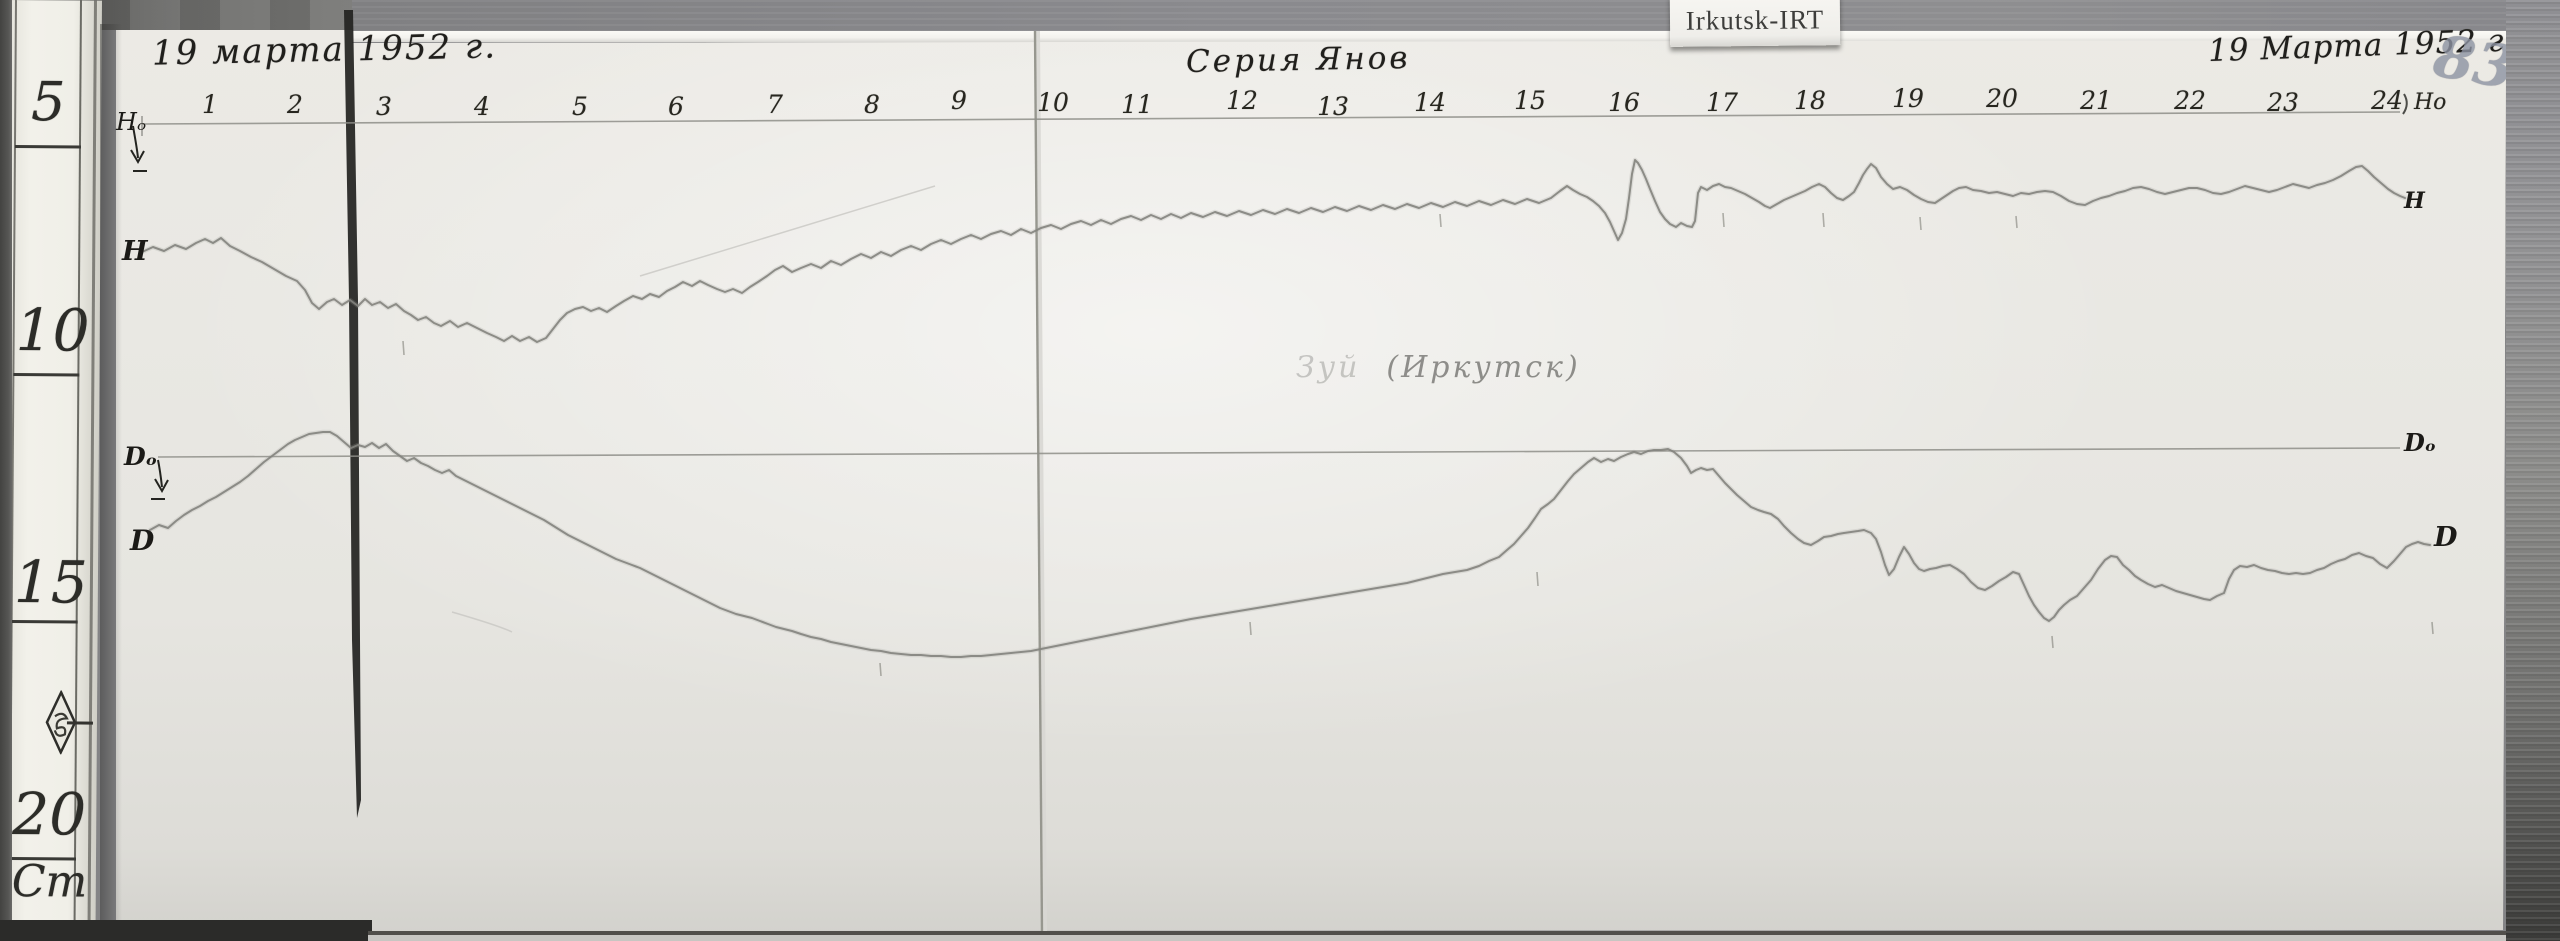  What do you see at coordinates (1298, 60) in the screenshot?
I see `series-label: Серия Янов` at bounding box center [1298, 60].